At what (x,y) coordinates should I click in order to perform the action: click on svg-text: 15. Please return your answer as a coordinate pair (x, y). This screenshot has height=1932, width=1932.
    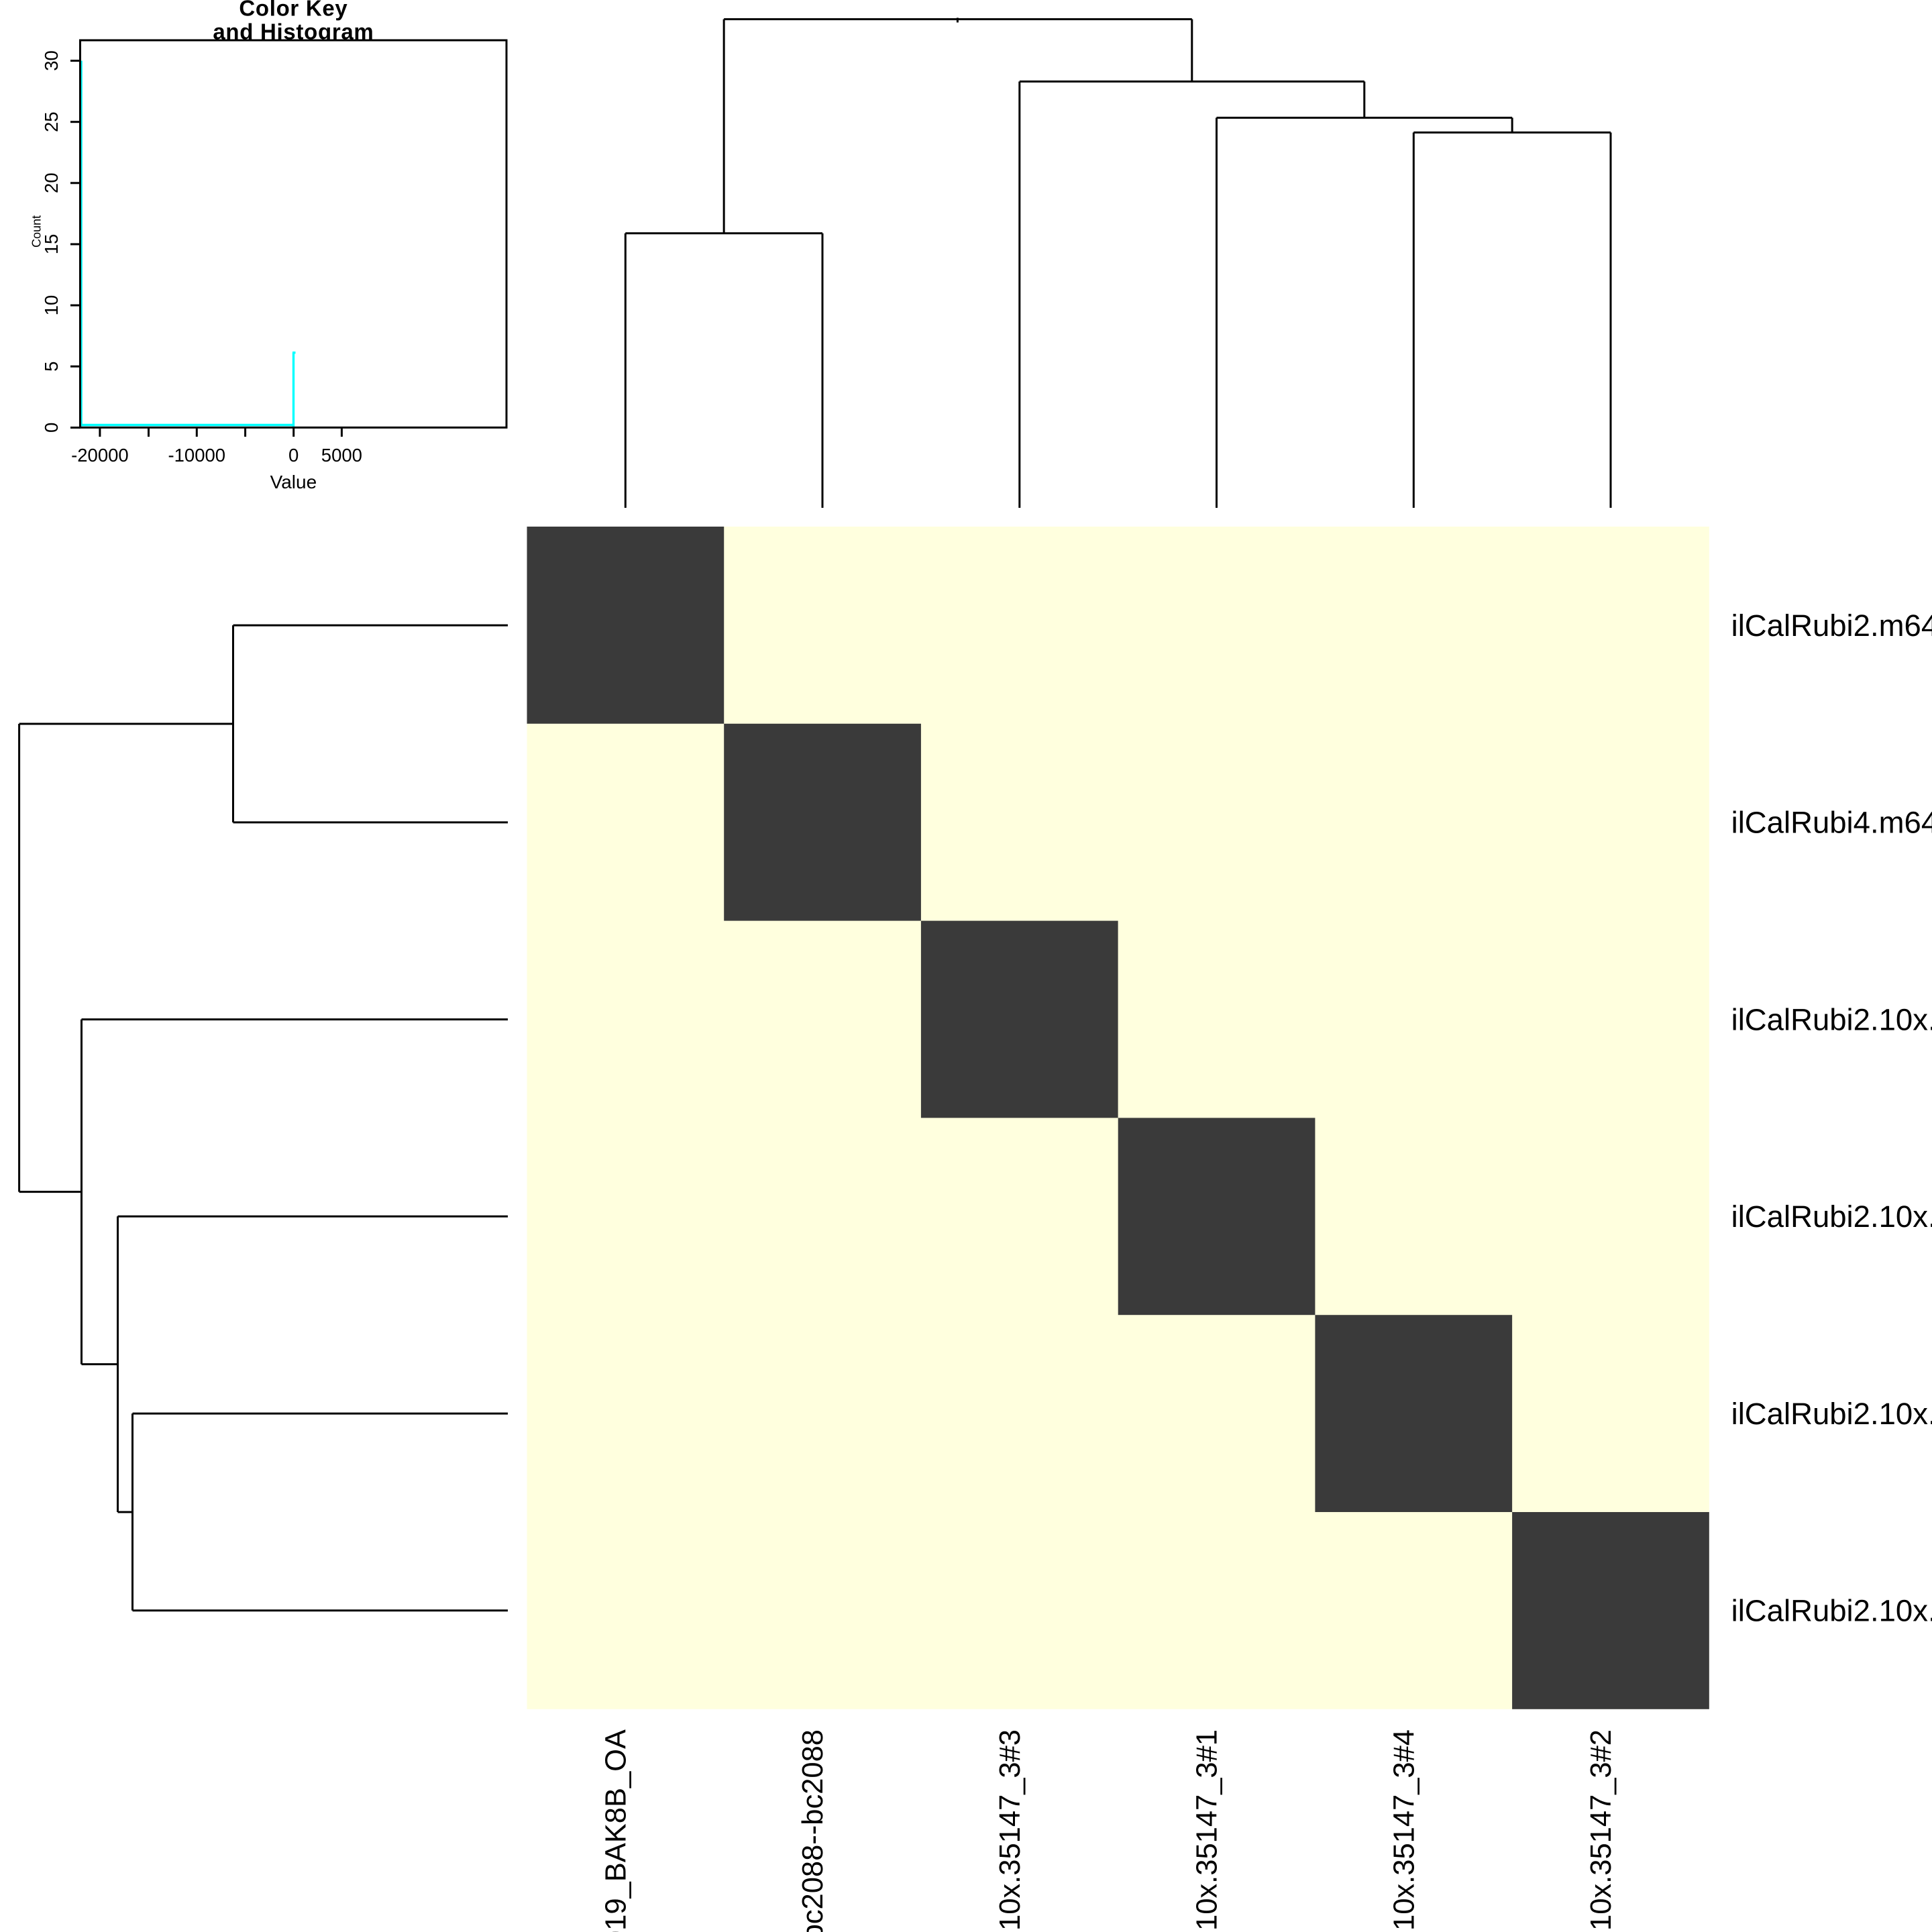
    Looking at the image, I should click on (51, 244).